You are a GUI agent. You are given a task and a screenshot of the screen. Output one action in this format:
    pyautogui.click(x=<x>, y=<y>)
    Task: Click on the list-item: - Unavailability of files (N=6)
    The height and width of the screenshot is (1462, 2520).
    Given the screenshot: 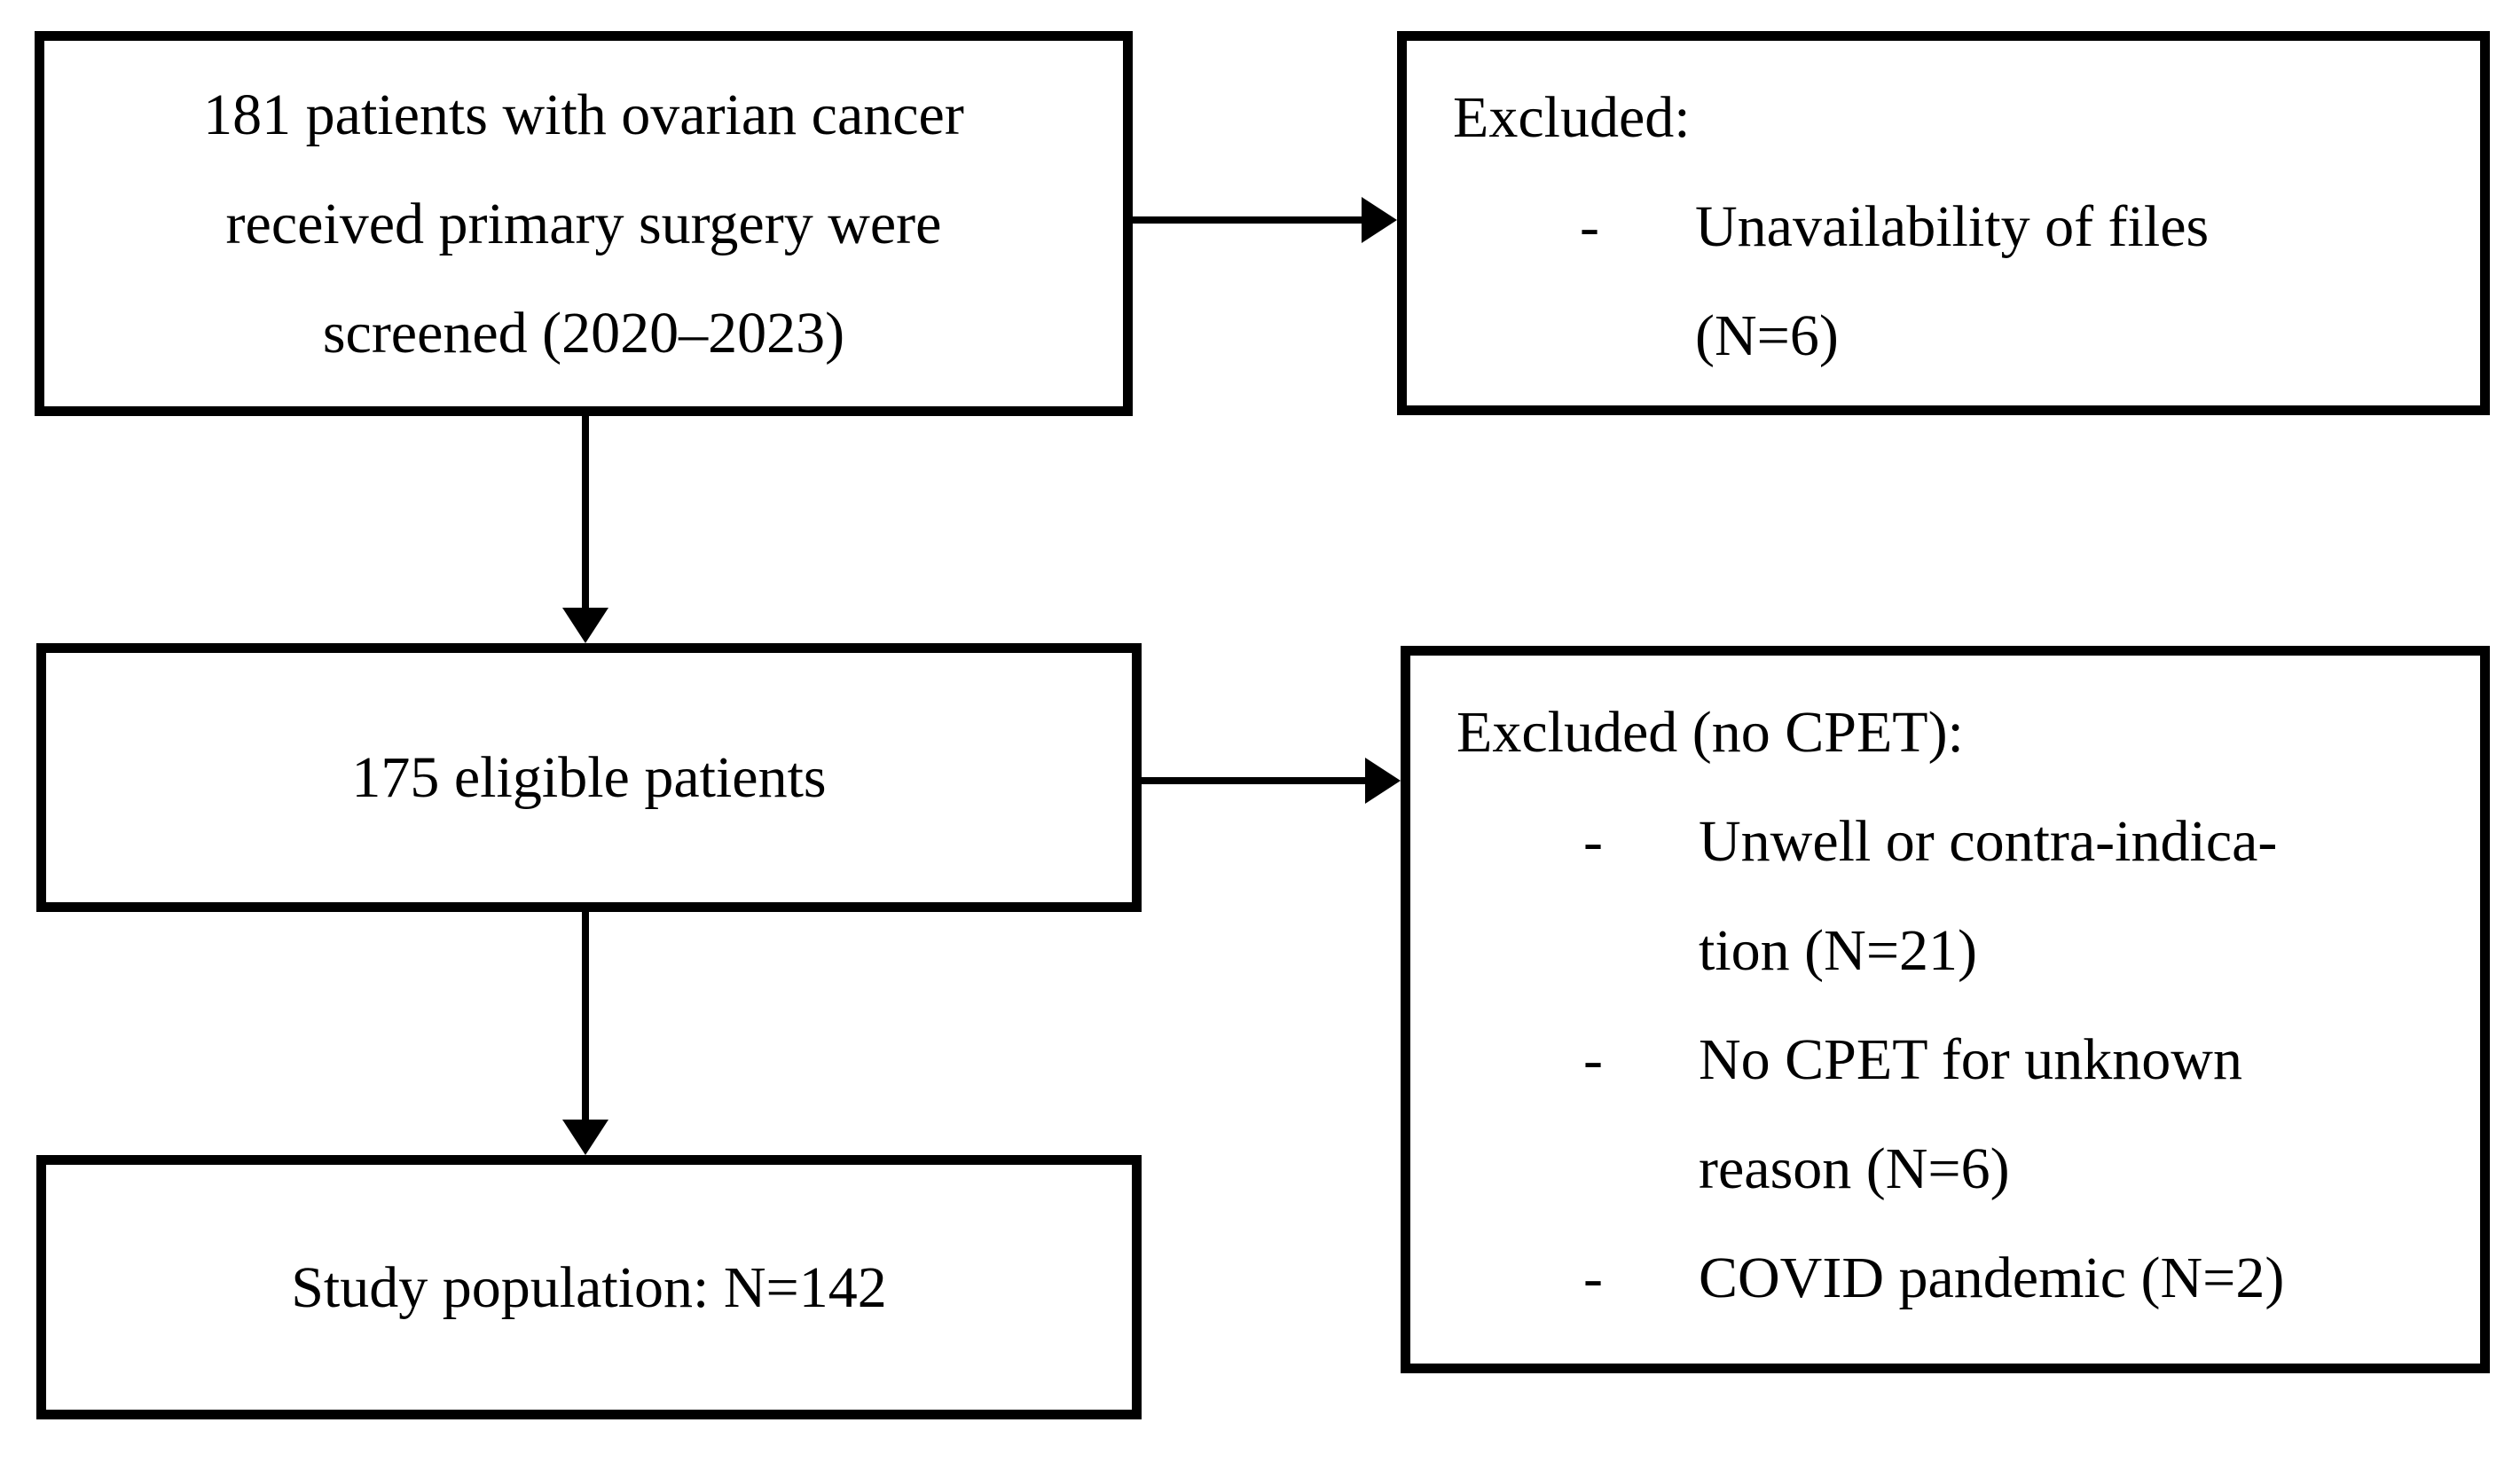 What is the action you would take?
    pyautogui.click(x=1943, y=281)
    